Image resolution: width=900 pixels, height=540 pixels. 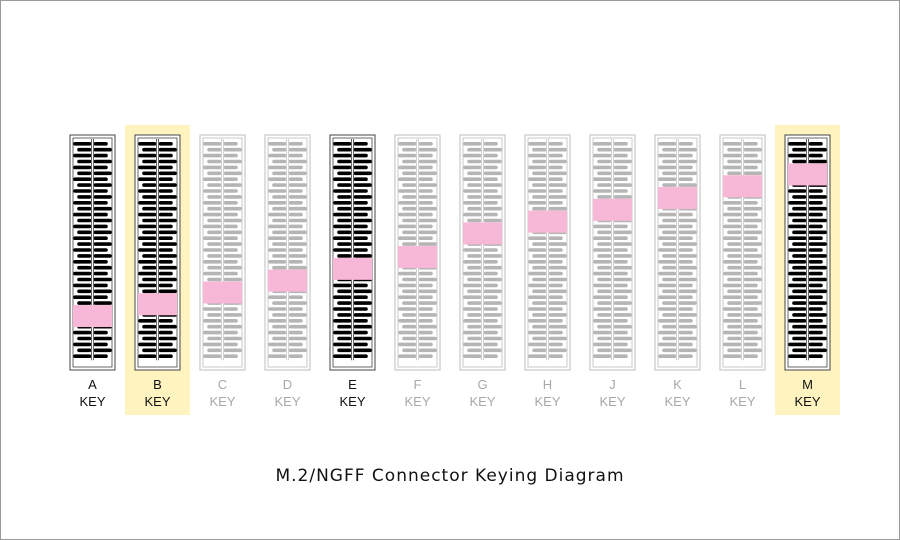 I want to click on key-f-notch, so click(x=417, y=257).